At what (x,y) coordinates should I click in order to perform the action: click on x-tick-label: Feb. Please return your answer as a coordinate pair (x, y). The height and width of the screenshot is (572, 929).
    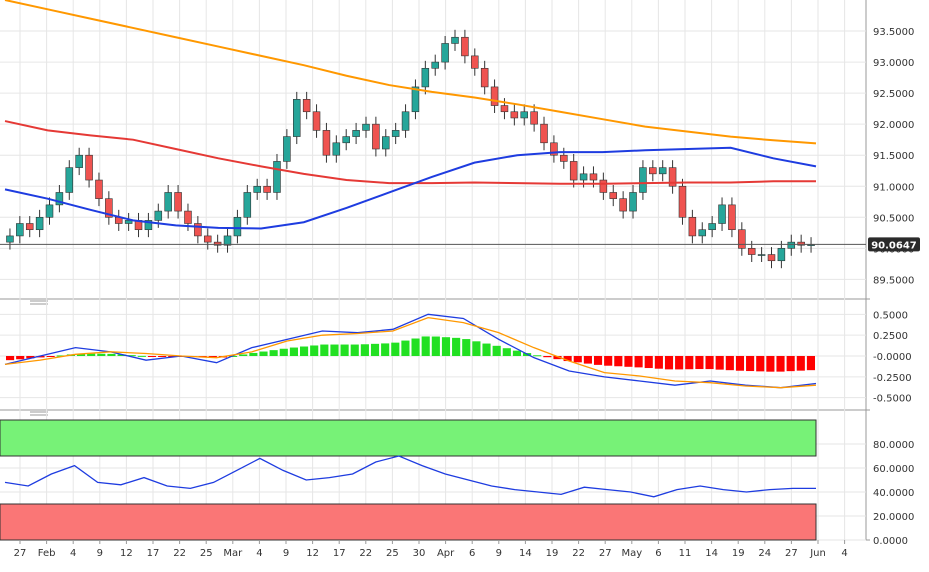
    Looking at the image, I should click on (47, 553).